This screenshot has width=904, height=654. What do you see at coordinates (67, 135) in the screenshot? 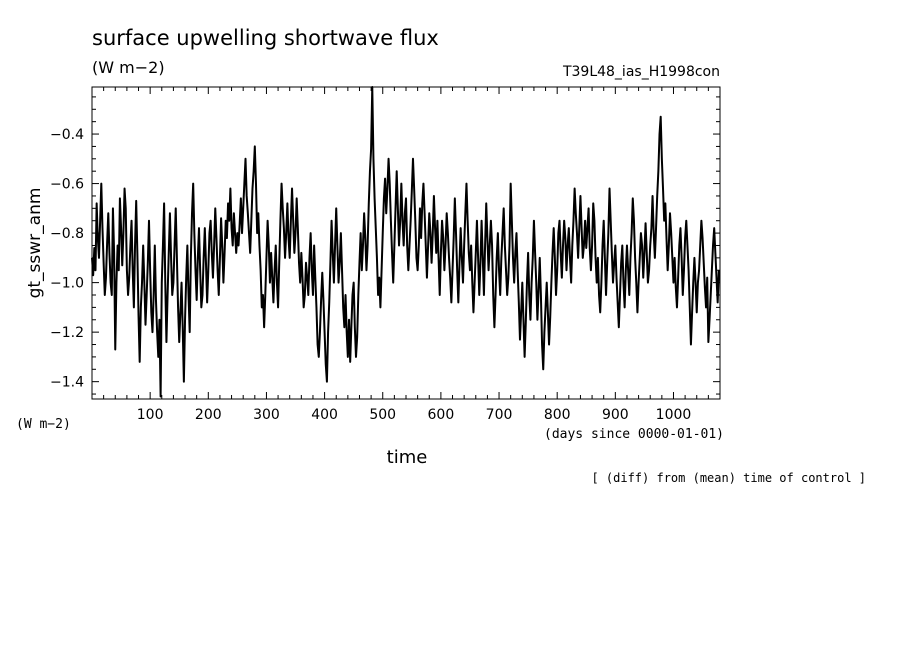
I see `y-tick-label: −0.4` at bounding box center [67, 135].